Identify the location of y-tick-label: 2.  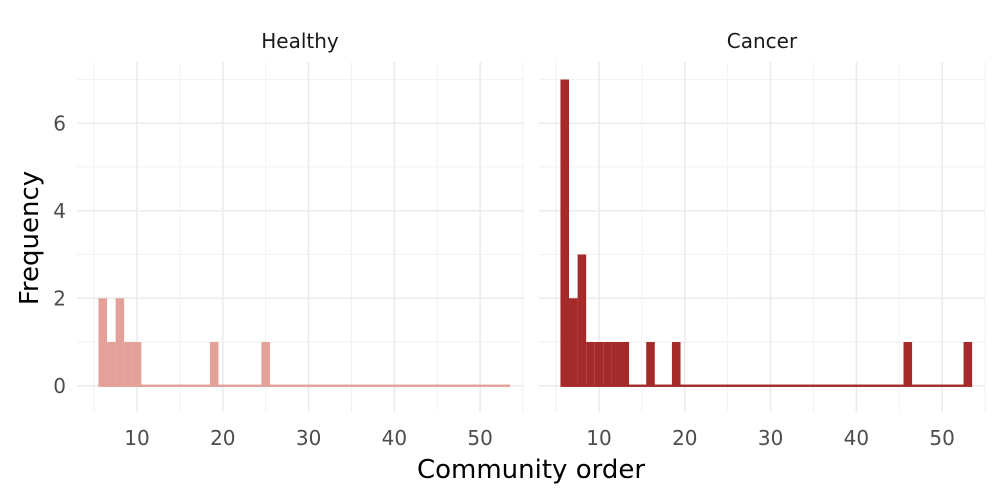
(59, 298).